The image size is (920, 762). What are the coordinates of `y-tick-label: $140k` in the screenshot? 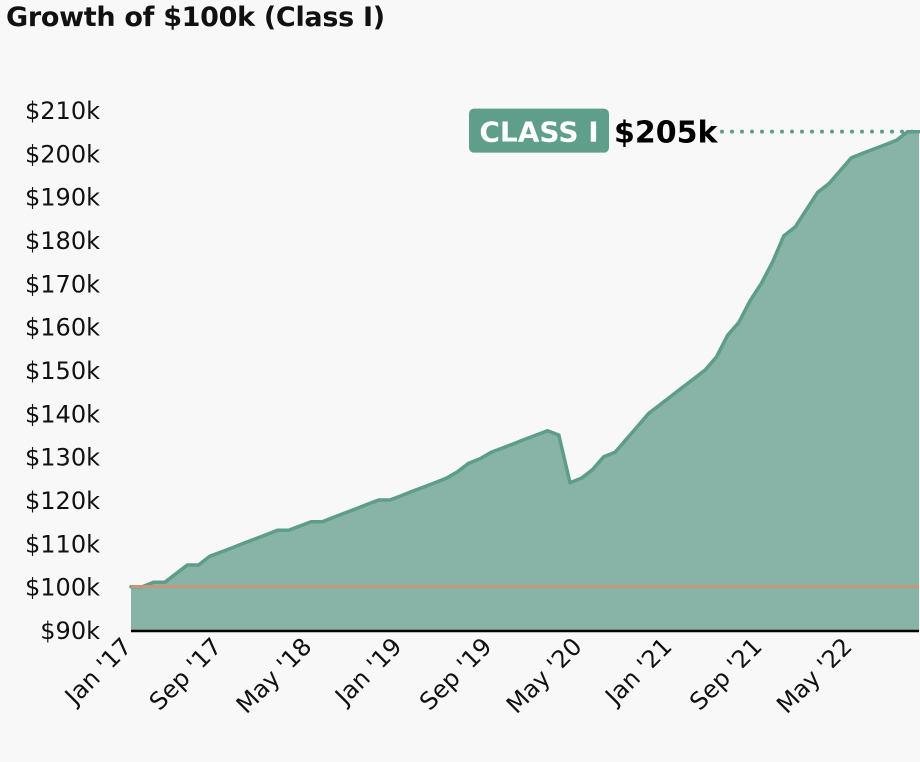 It's located at (62, 414).